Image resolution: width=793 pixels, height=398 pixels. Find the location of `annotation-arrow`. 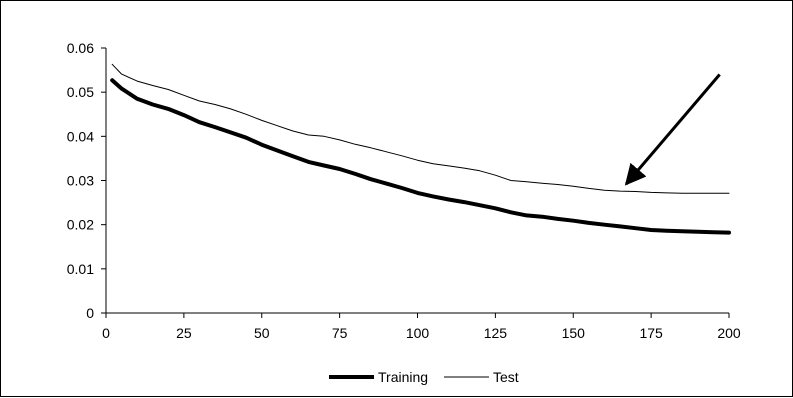

annotation-arrow is located at coordinates (672, 129).